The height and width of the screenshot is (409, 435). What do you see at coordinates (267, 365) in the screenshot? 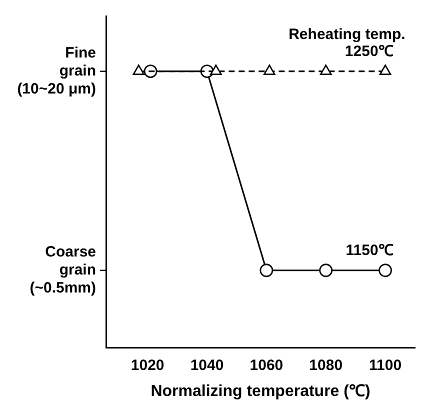
I see `x-tick-label: 1060` at bounding box center [267, 365].